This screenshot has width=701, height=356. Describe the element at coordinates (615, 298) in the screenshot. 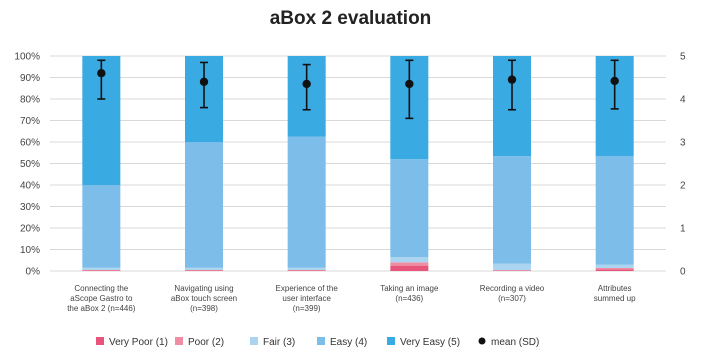

I see `category-label: summed up` at that location.